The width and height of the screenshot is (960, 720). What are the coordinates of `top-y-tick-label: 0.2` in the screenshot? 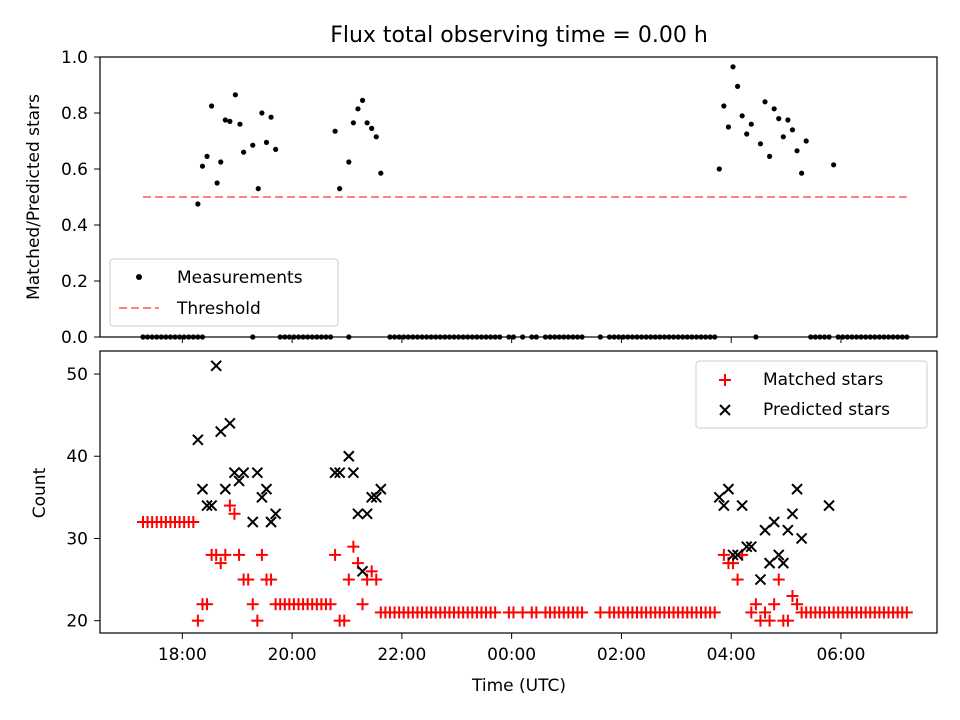 It's located at (74, 282).